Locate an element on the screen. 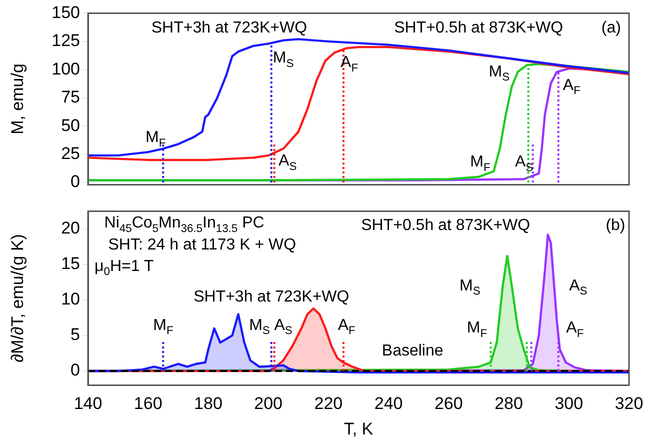 Image resolution: width=648 pixels, height=444 pixels. y-axis-title: ∂M/∂T, emu/(g K) is located at coordinates (17, 298).